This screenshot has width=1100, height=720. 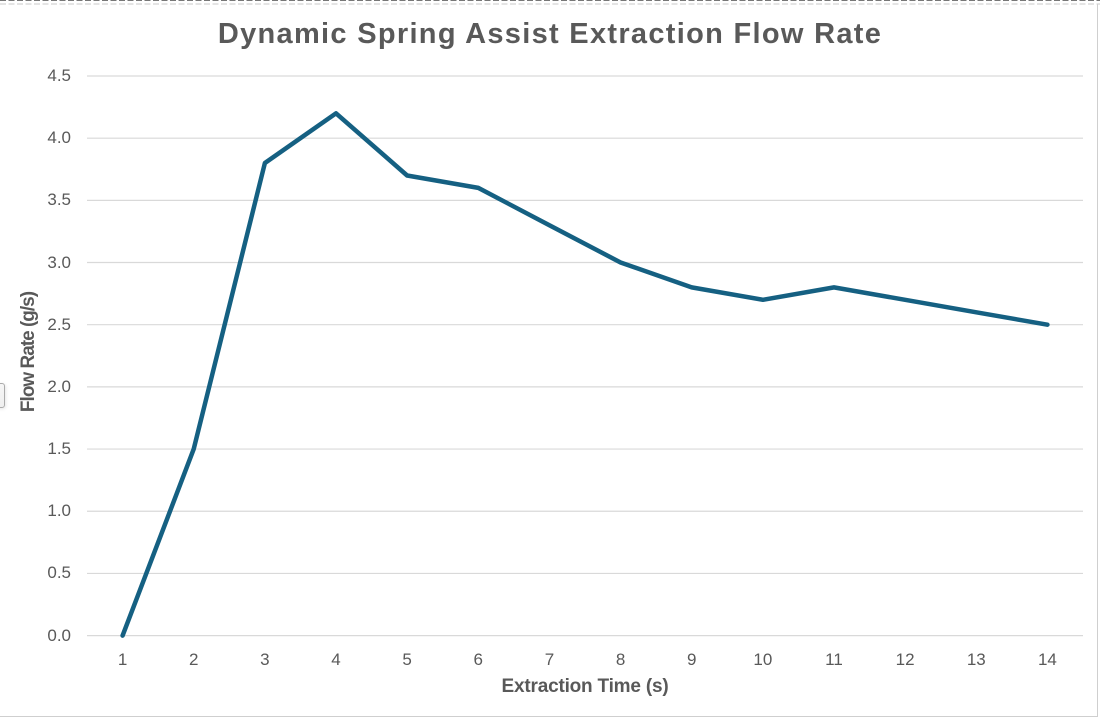 I want to click on x-tick-label: 1, so click(x=122, y=659).